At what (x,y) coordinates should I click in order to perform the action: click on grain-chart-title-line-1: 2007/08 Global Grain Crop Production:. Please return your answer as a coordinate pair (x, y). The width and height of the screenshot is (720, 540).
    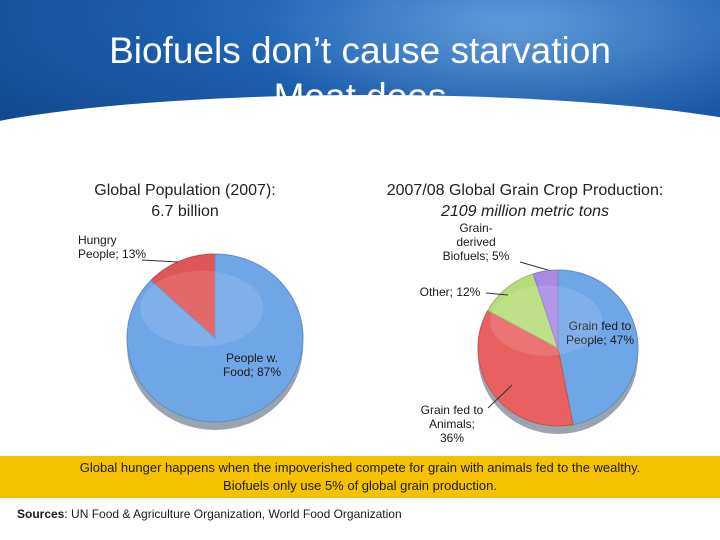
    Looking at the image, I should click on (525, 190).